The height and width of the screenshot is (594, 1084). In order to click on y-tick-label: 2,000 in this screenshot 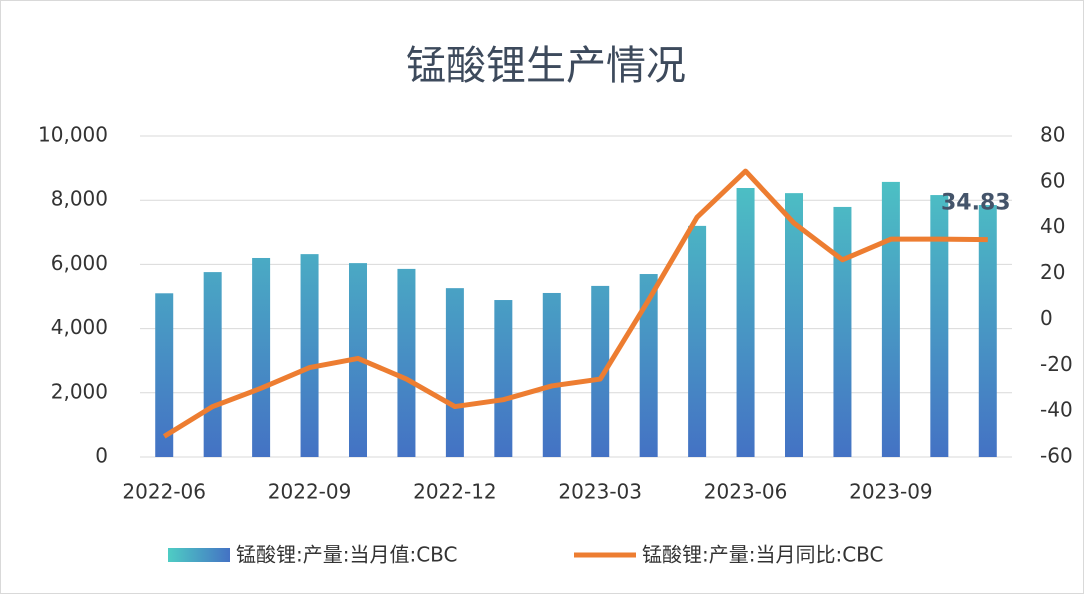, I will do `click(79, 391)`.